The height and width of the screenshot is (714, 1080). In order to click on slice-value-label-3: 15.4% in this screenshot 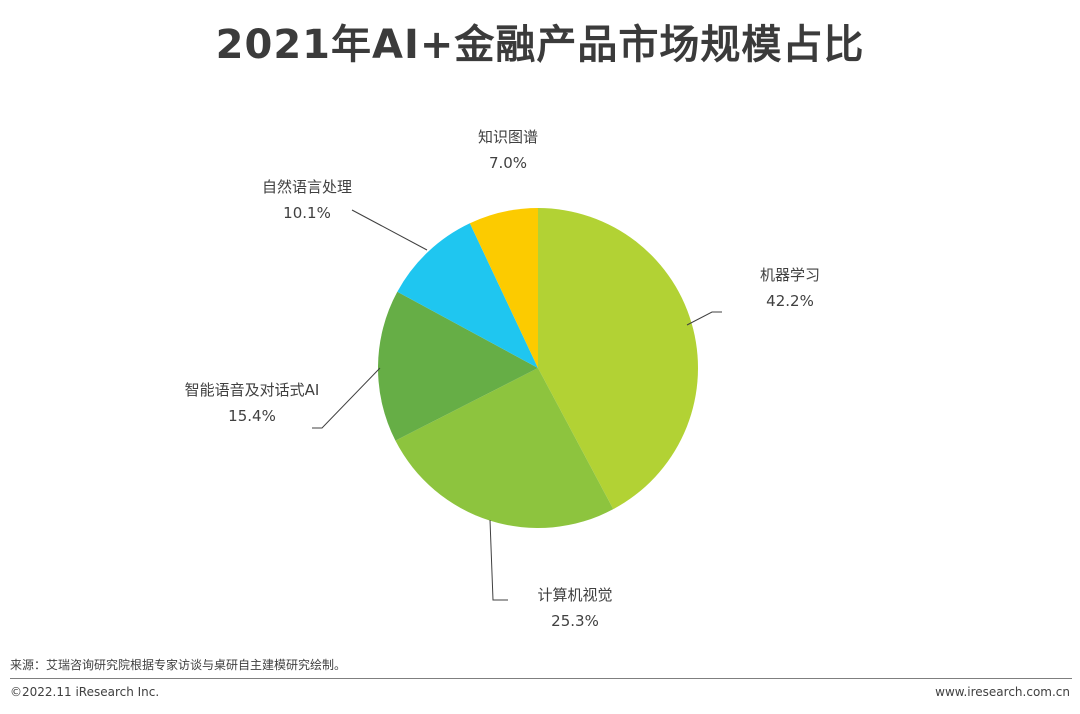, I will do `click(252, 416)`.